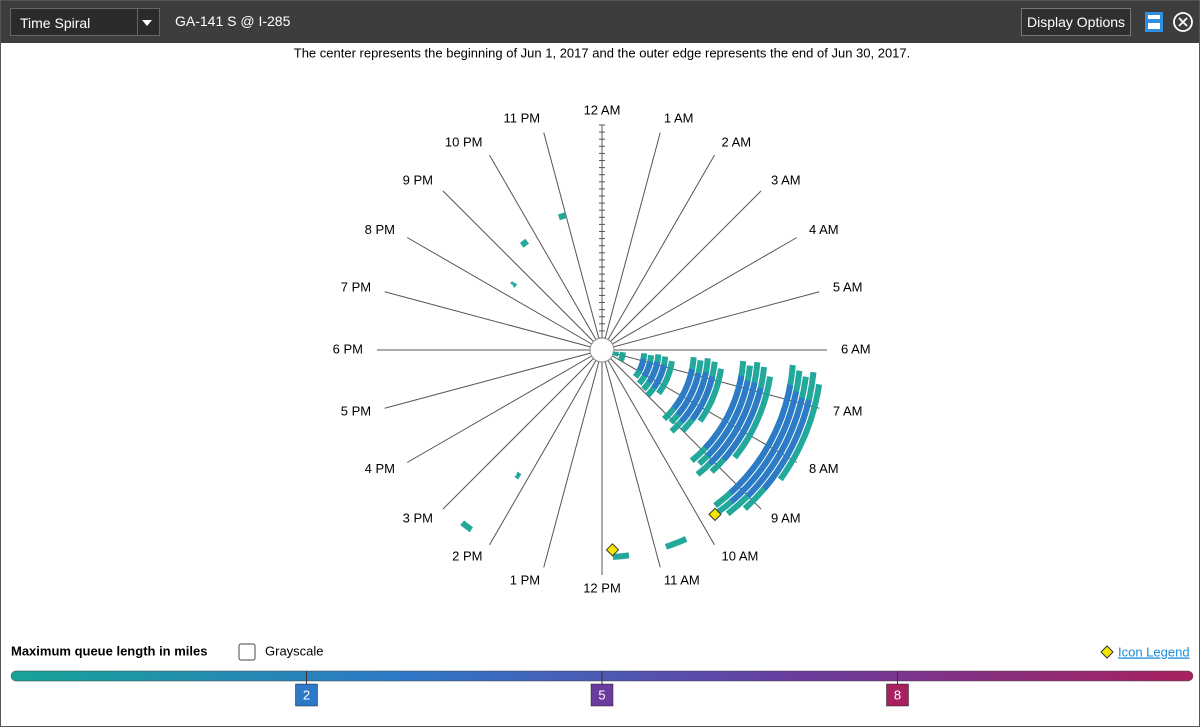 This screenshot has width=1200, height=727. I want to click on hour-label: 4 AM, so click(824, 229).